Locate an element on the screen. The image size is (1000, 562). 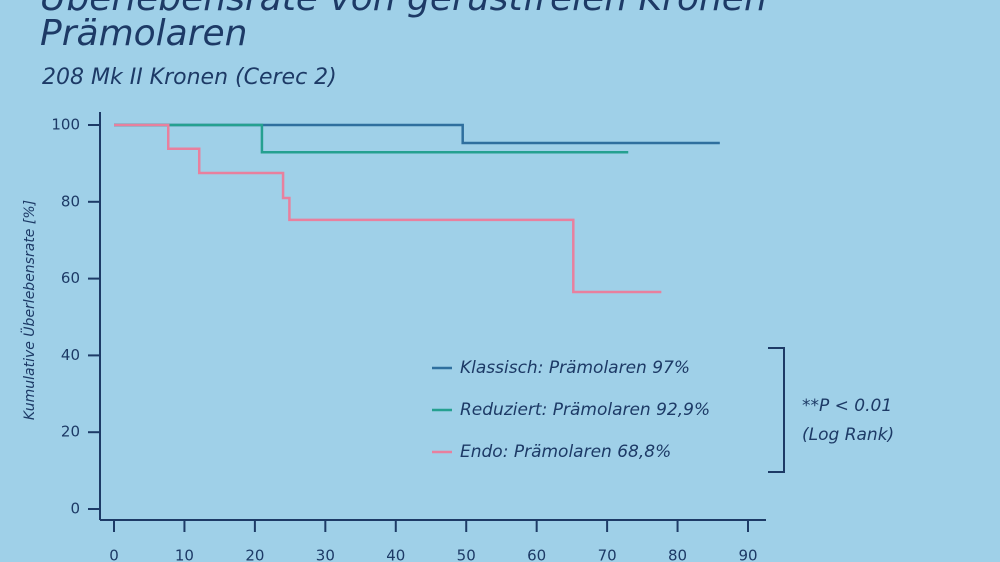
y-tick-label: 20 is located at coordinates (70, 432).